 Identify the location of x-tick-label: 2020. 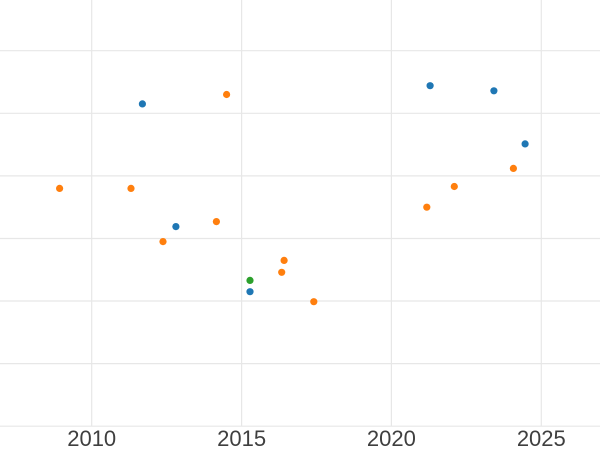
(391, 438).